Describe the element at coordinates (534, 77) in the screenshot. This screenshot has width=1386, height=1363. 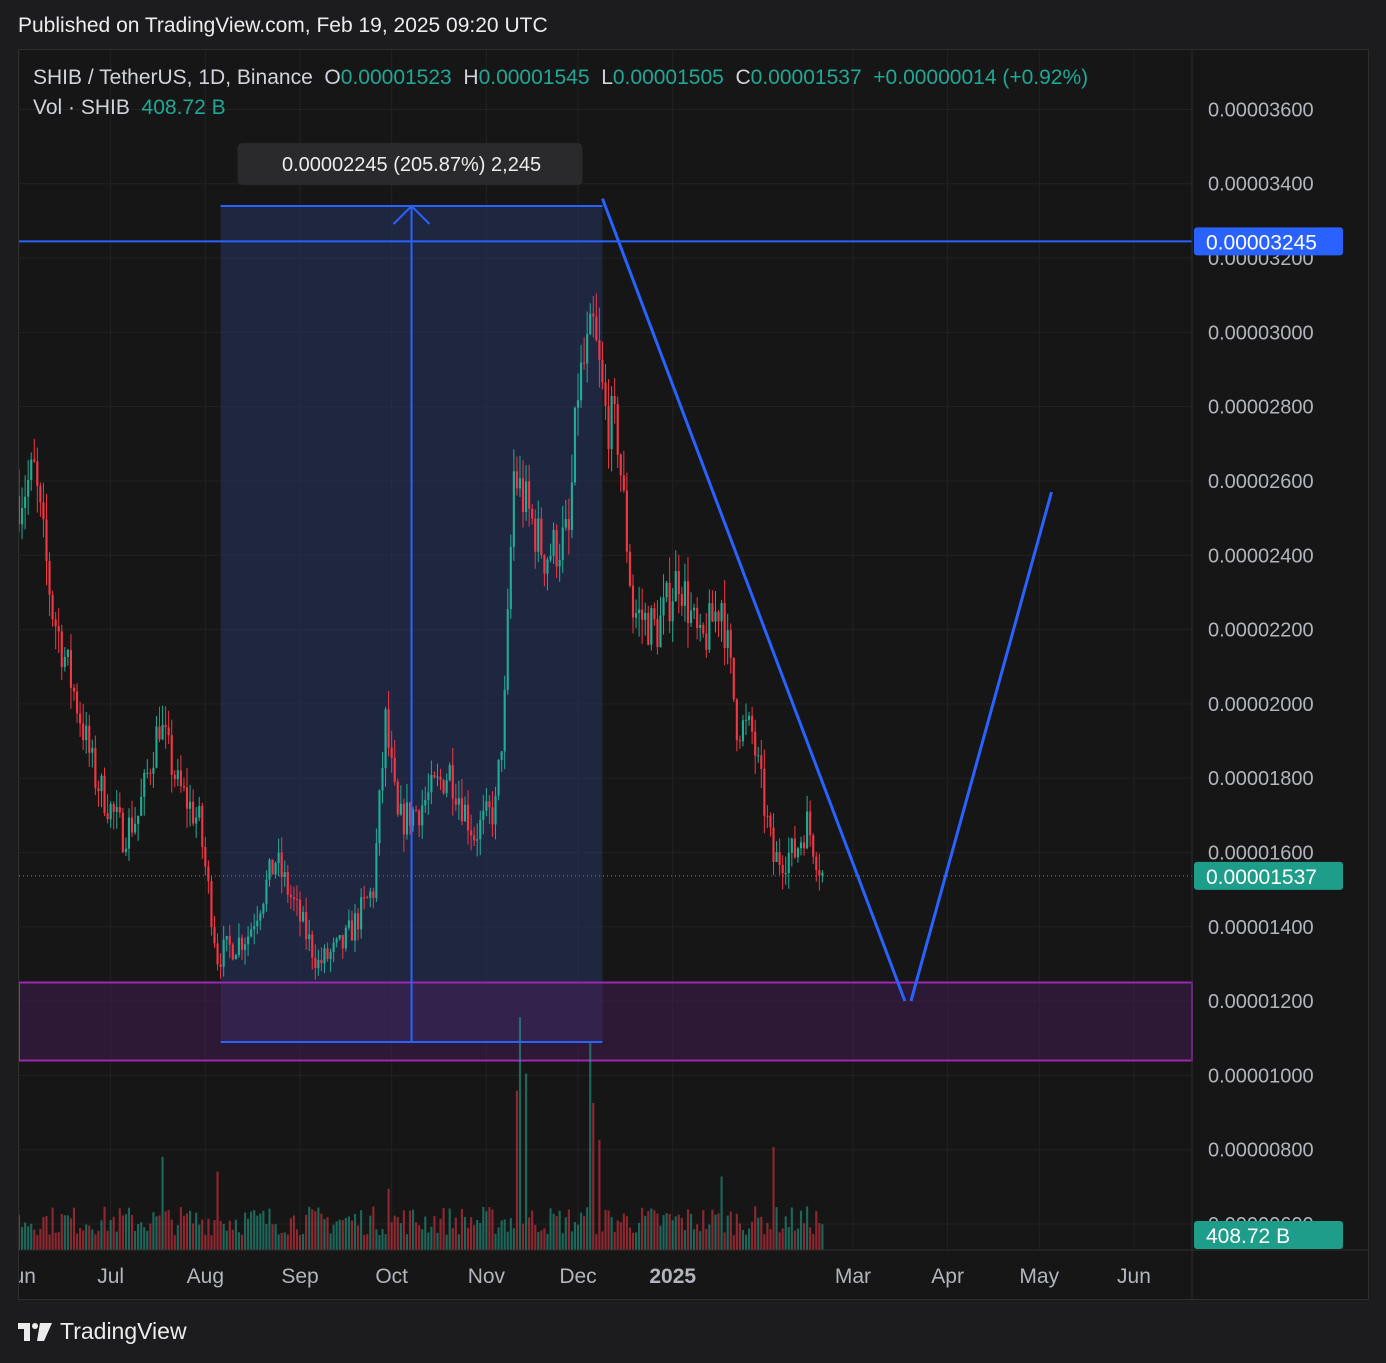
I see `high-value: 0.00001545` at that location.